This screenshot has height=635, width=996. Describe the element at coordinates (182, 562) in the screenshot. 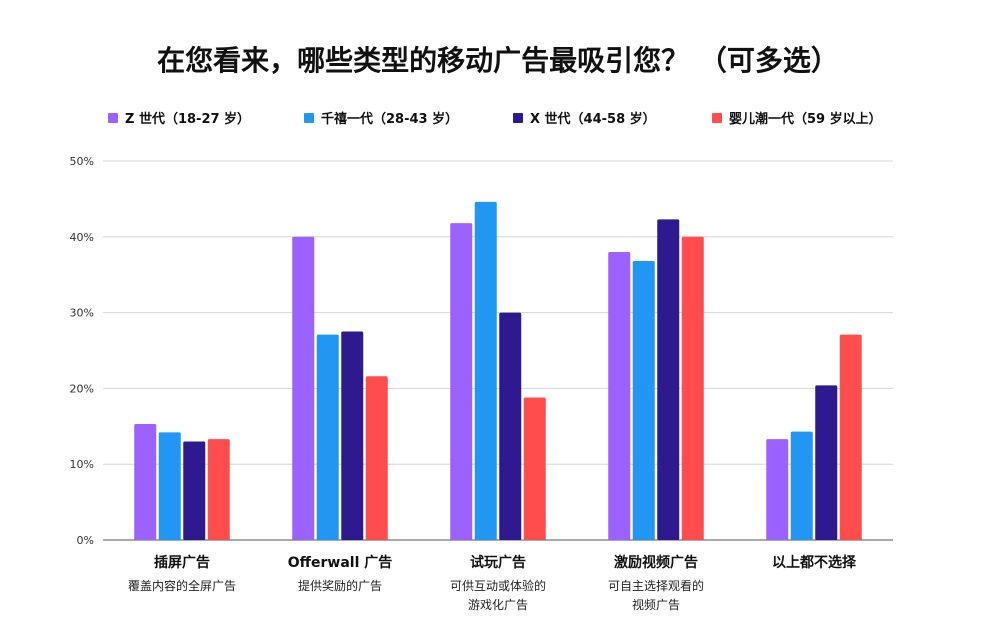

I see `category-label: 插屏广告` at that location.